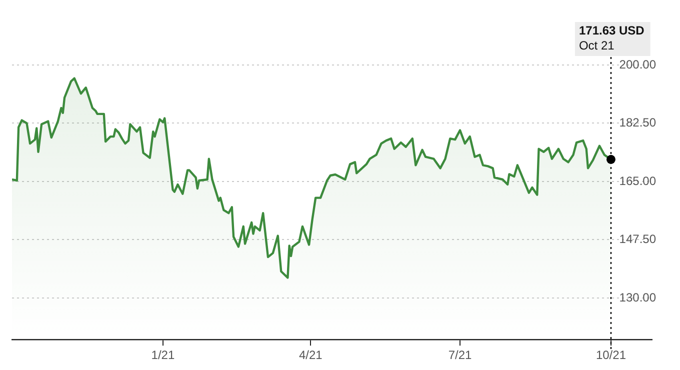  What do you see at coordinates (310, 355) in the screenshot?
I see `x-tick-label: 4/21` at bounding box center [310, 355].